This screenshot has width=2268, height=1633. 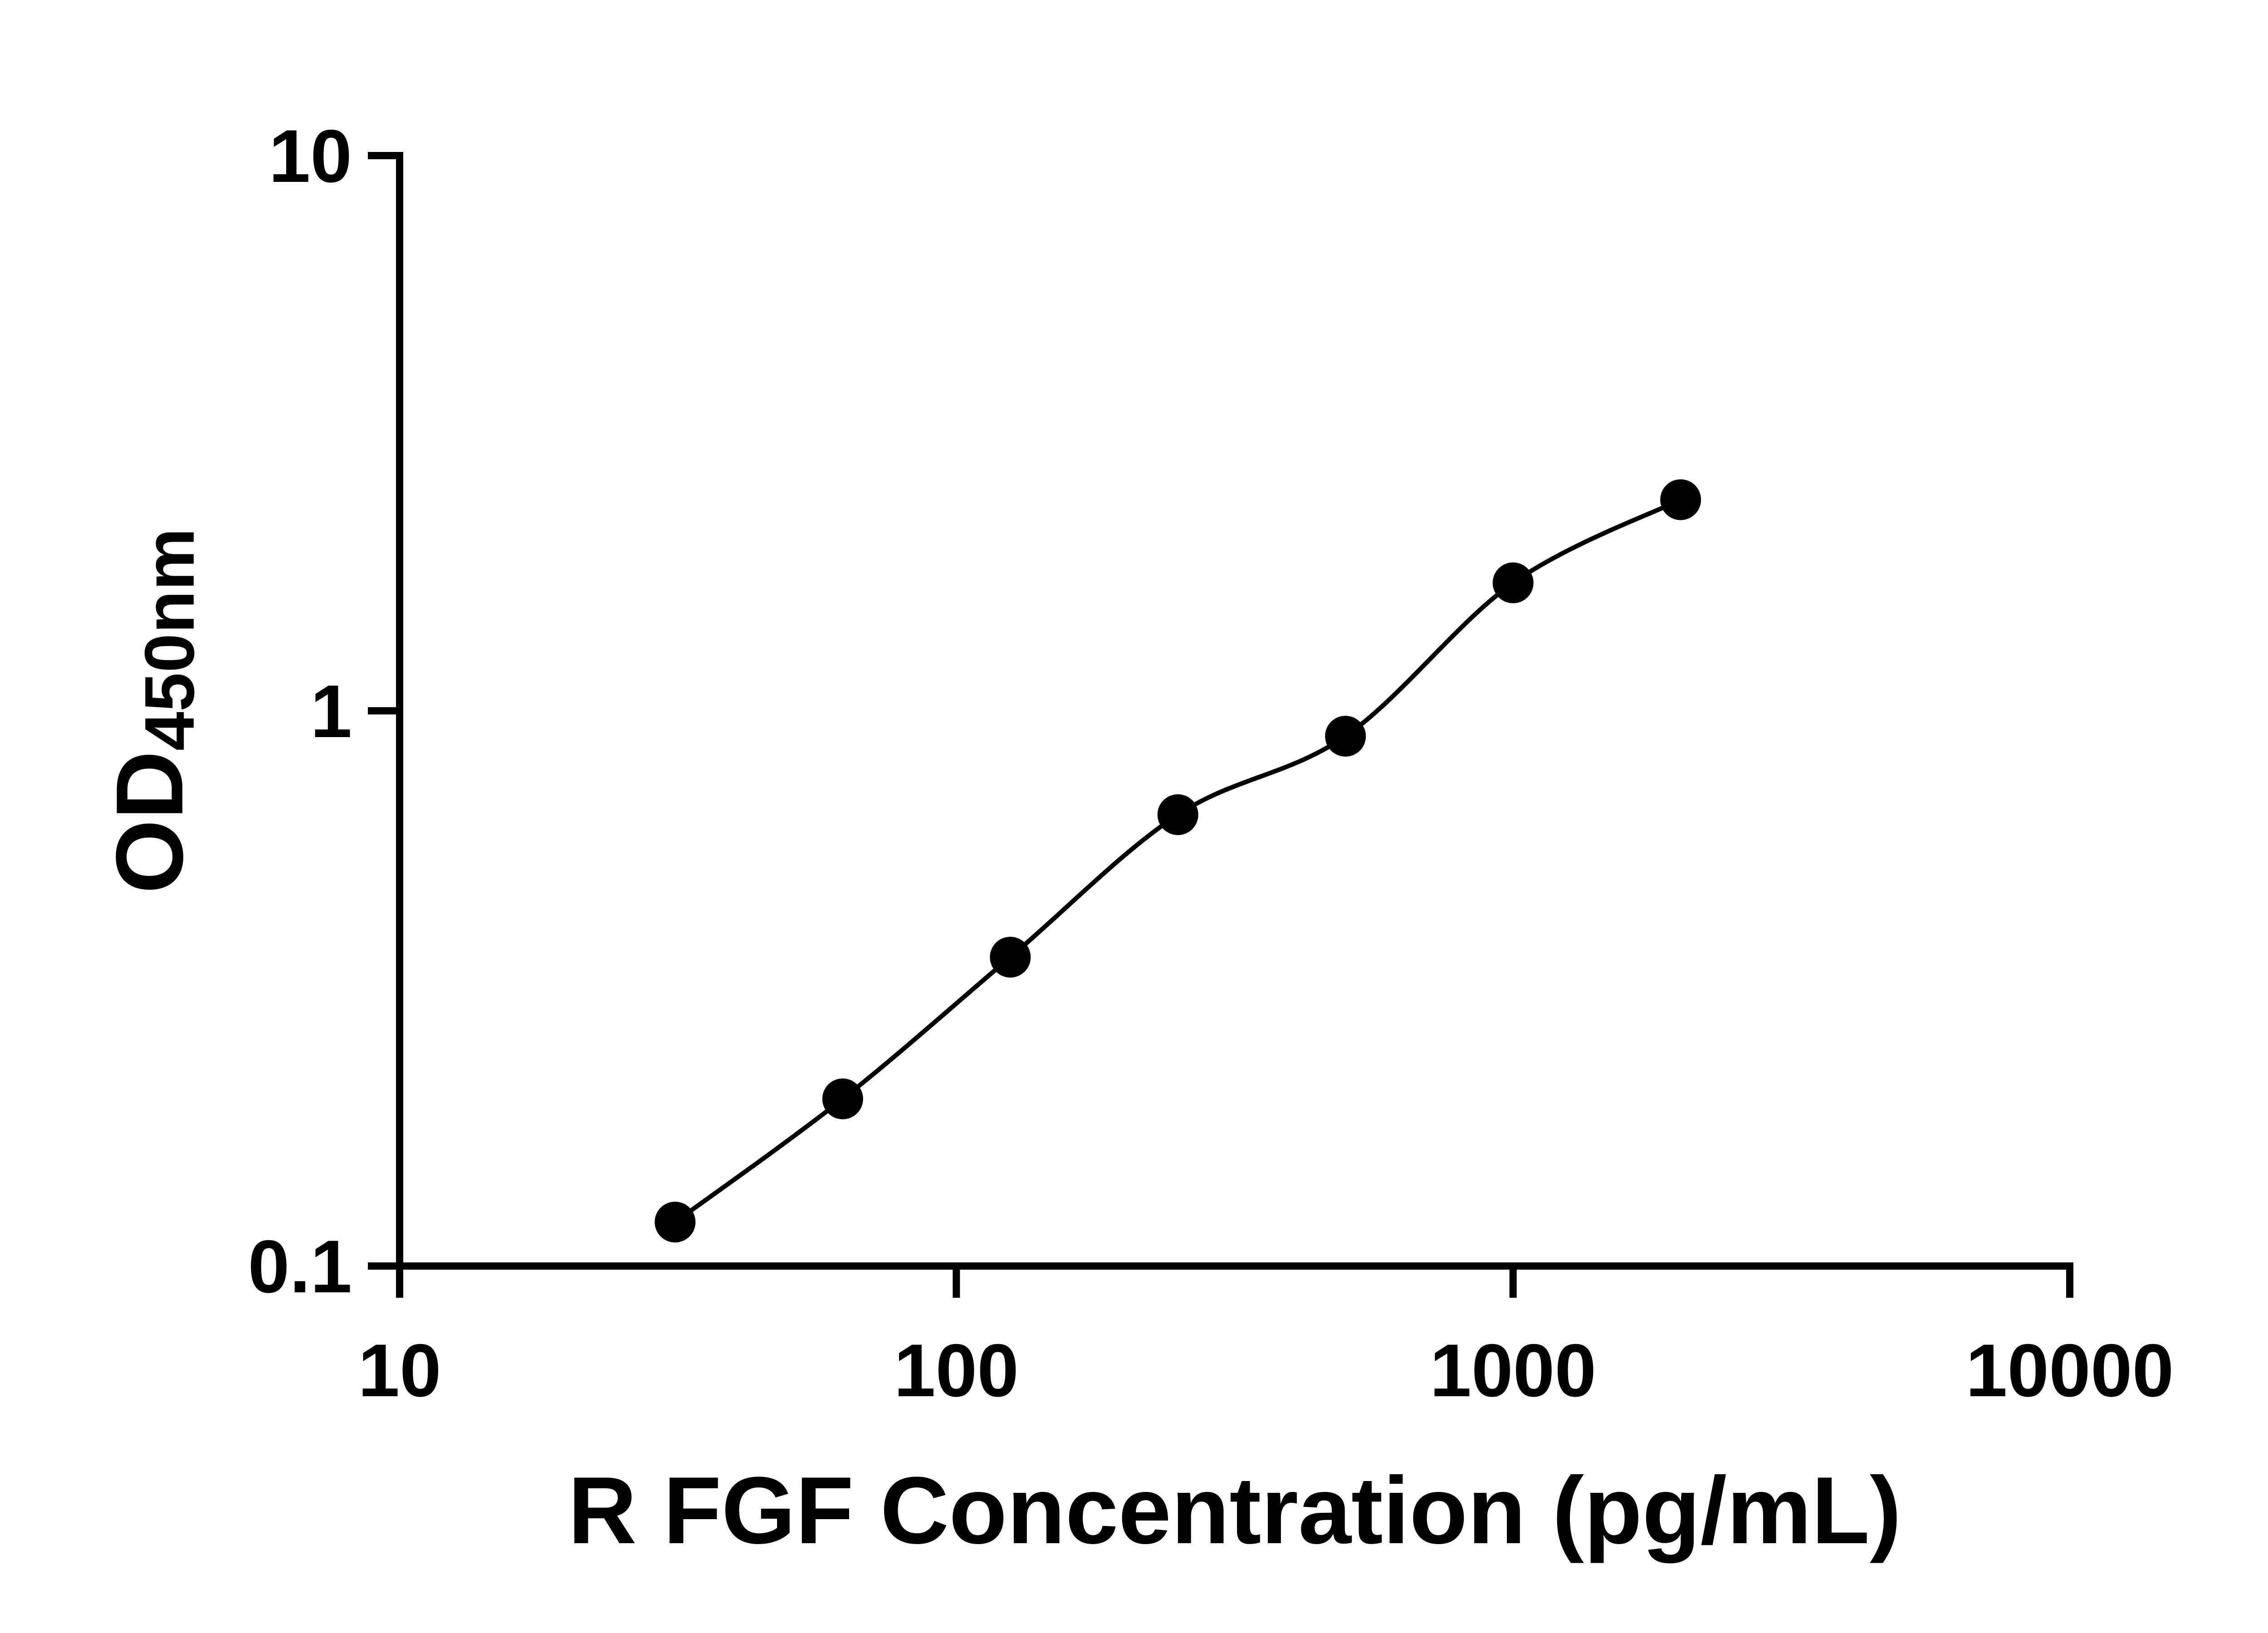 I want to click on y-tick-label: 1, so click(x=331, y=711).